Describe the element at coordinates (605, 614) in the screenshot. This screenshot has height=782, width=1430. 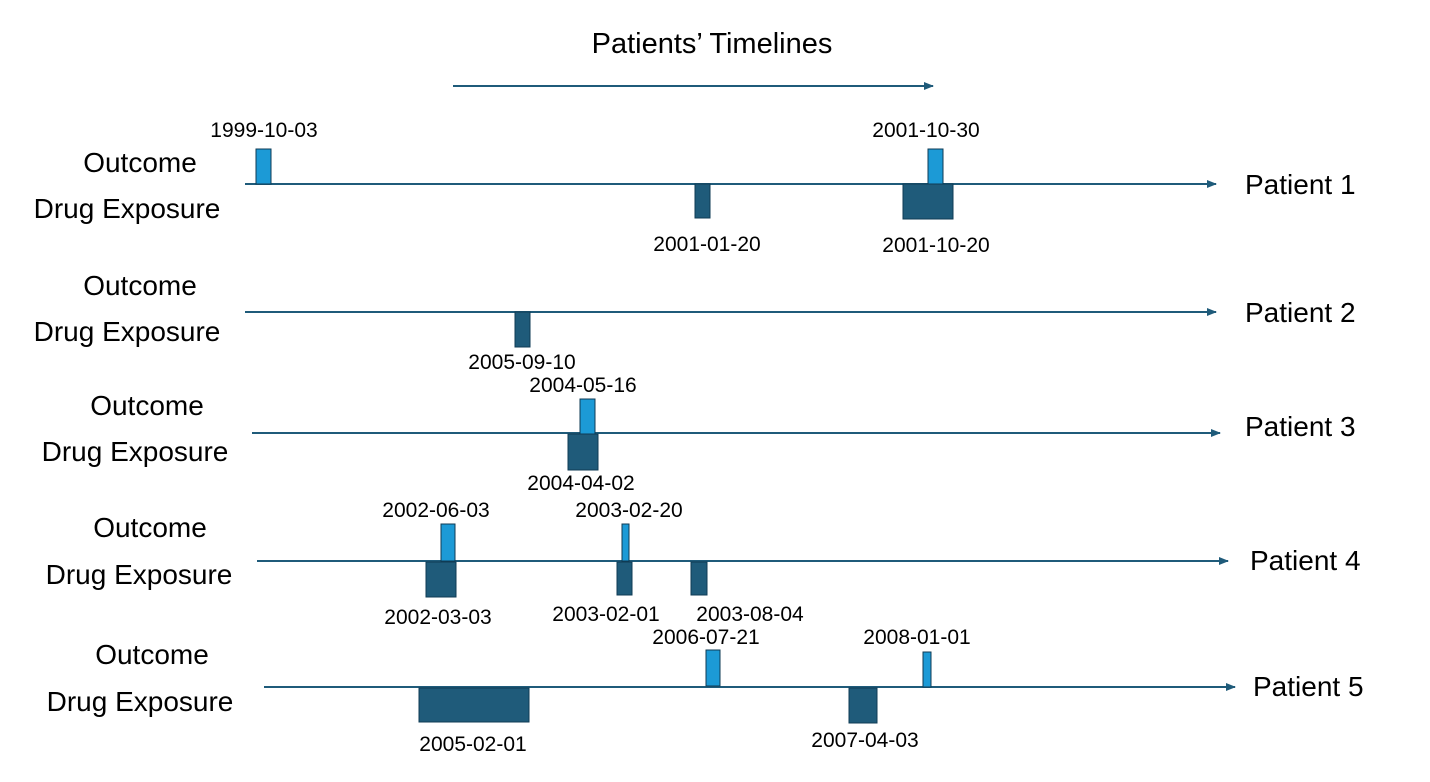
I see `drug-date-label: 2003-02-01` at that location.